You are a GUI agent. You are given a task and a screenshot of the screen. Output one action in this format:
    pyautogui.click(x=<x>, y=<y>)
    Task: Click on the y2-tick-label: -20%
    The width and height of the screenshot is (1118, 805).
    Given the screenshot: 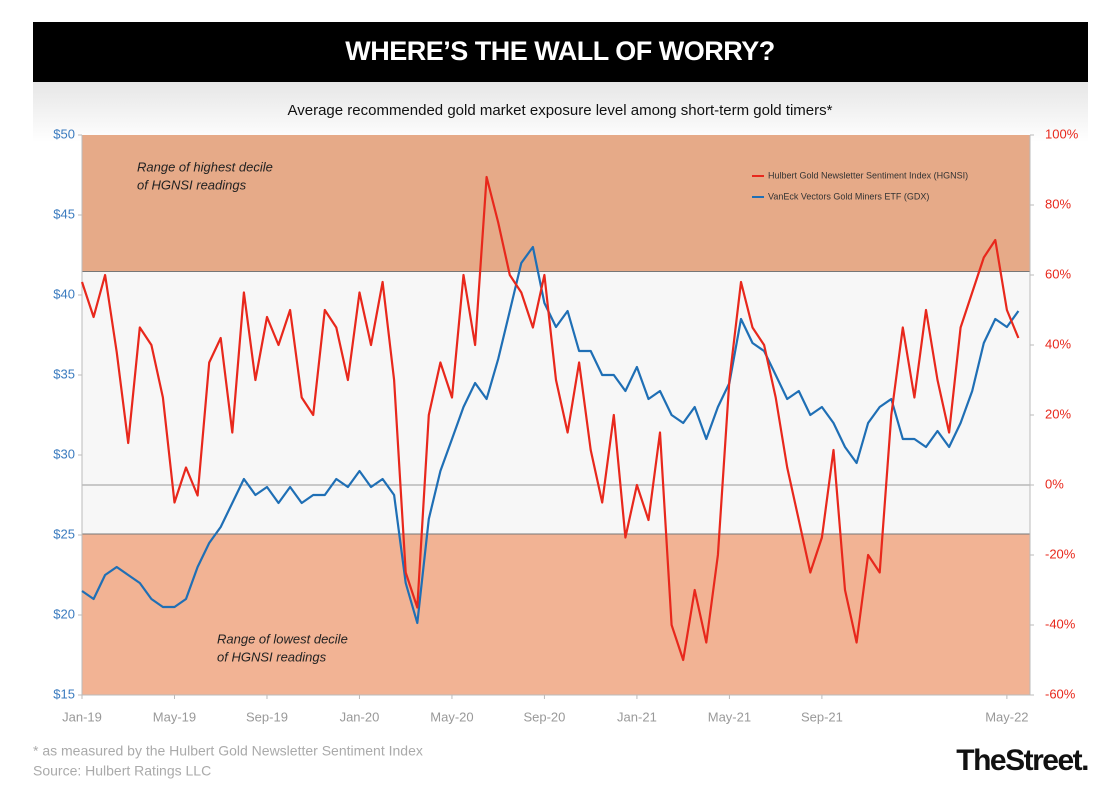 What is the action you would take?
    pyautogui.click(x=1060, y=553)
    